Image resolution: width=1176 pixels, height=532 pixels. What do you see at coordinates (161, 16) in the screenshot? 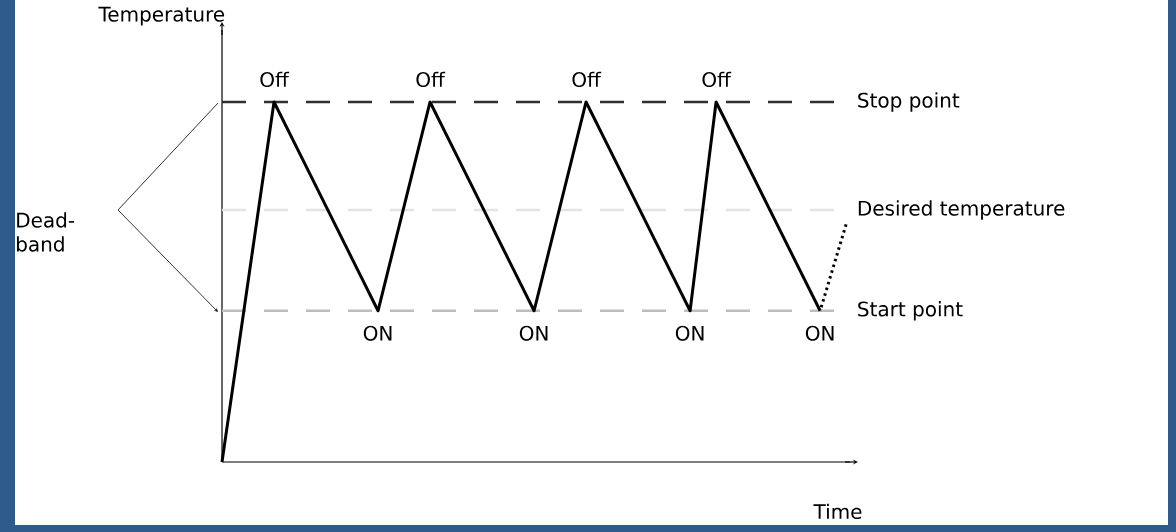
I see `y-axis-title: Temperature` at bounding box center [161, 16].